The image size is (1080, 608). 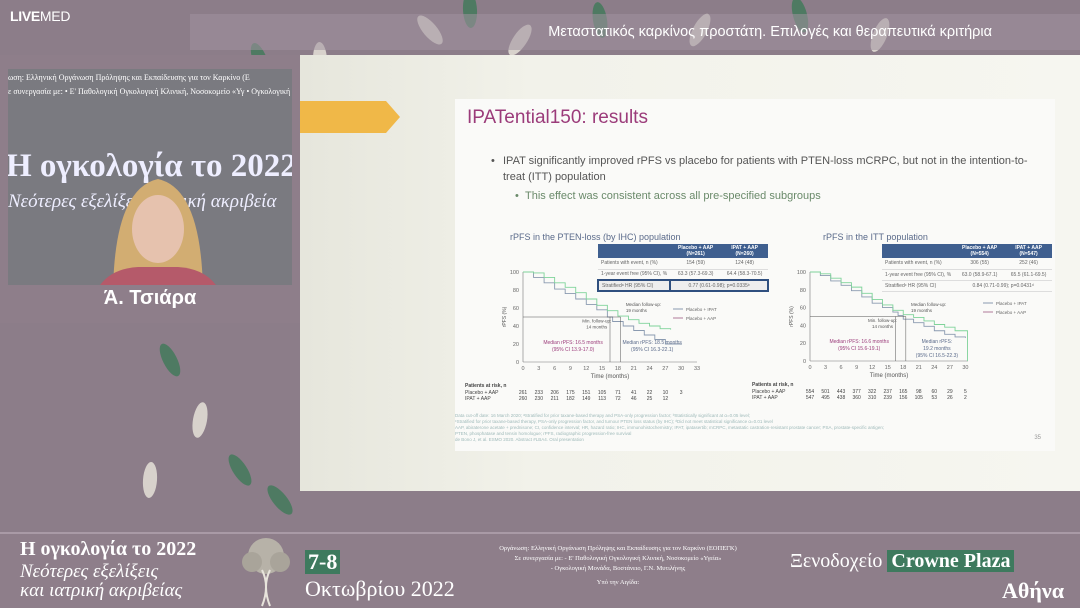 What do you see at coordinates (965, 392) in the screenshot?
I see `risk-value: 5` at bounding box center [965, 392].